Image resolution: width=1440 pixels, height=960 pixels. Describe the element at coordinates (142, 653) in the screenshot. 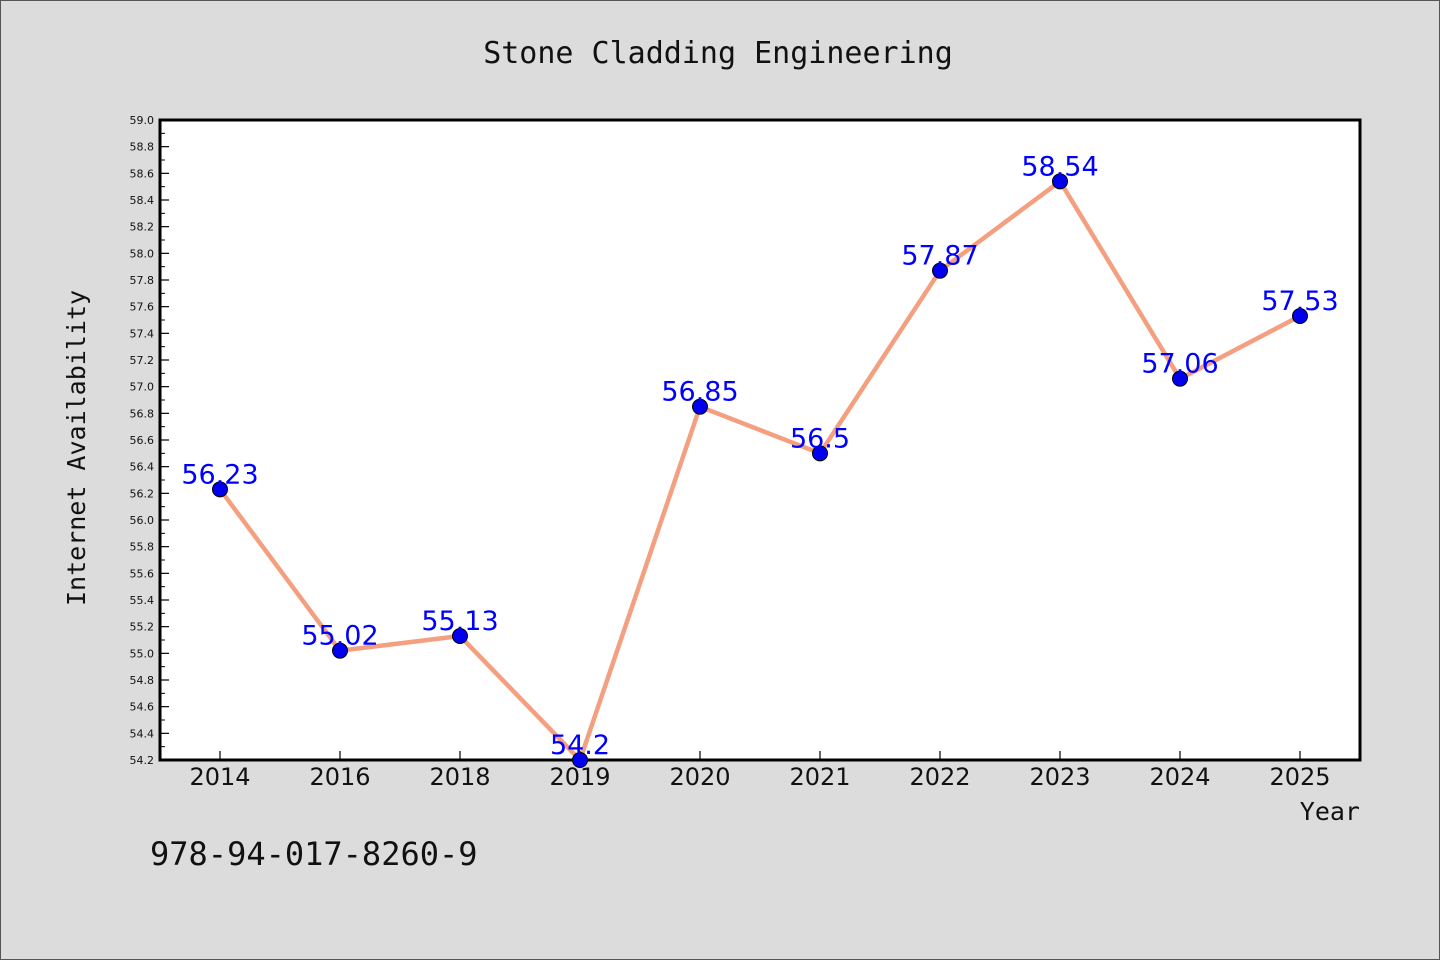

I see `y-tick-label: 55.0` at that location.